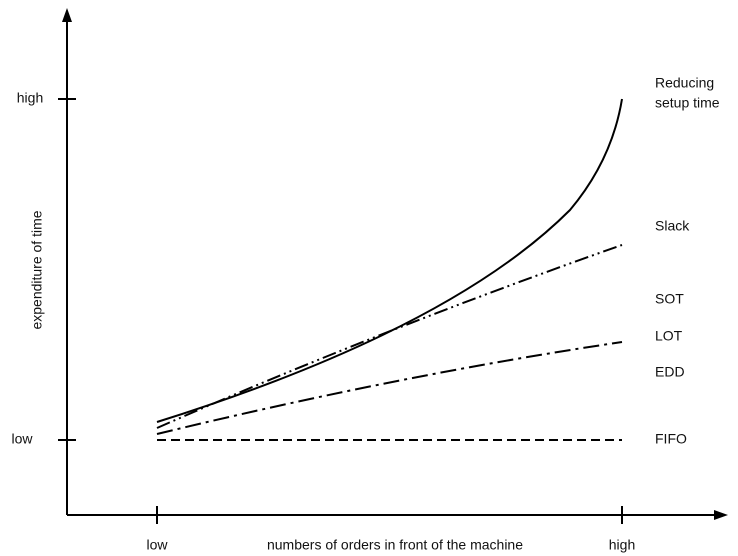 This screenshot has height=556, width=738. I want to click on curve-label: Reducing, so click(684, 83).